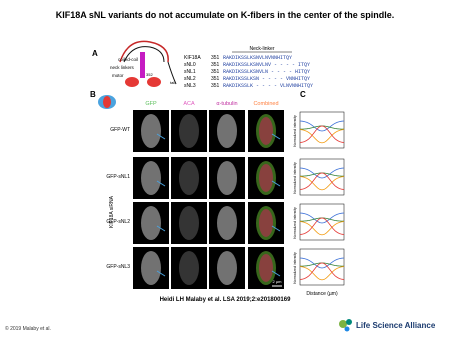 This screenshot has height=343, width=450. Describe the element at coordinates (265, 104) in the screenshot. I see `column-header: Combined` at that location.